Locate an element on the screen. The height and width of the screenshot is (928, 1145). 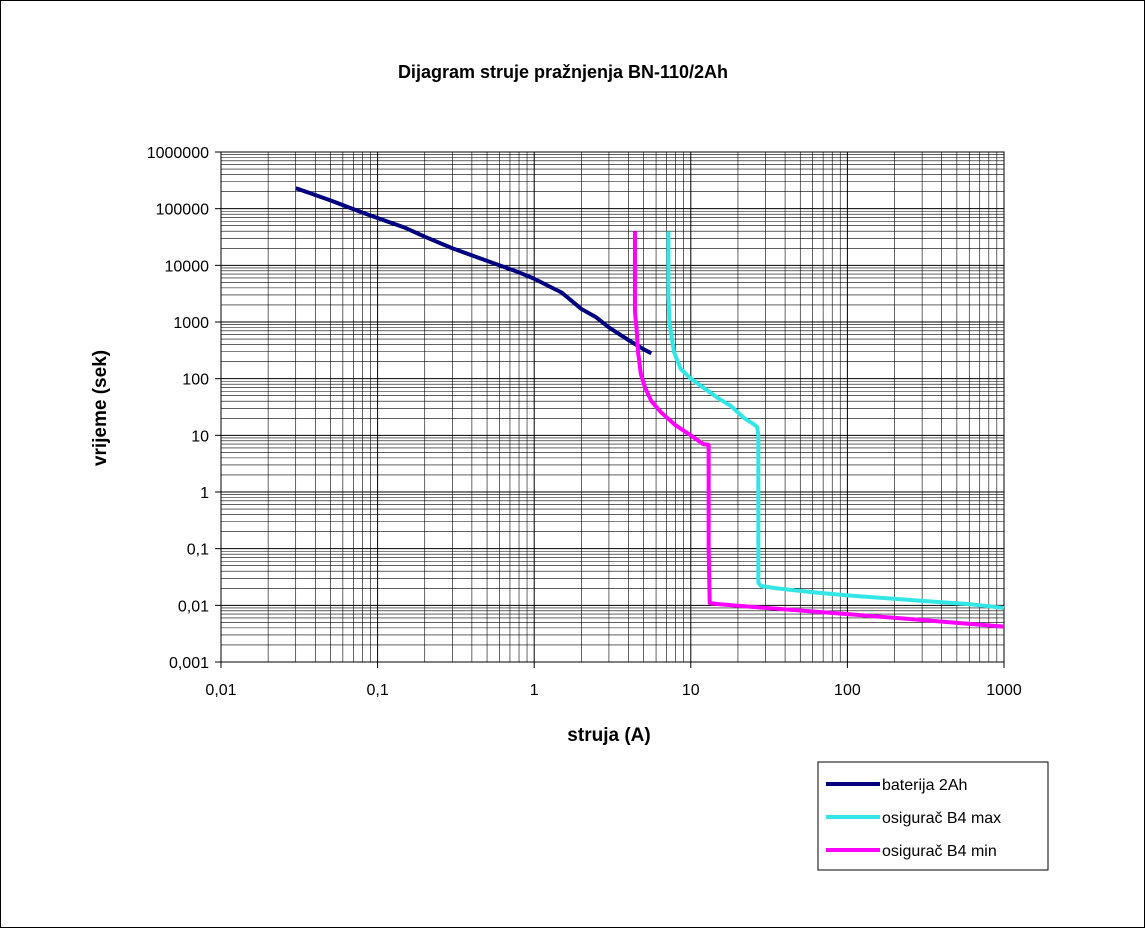
x-tick-label: 0,01 is located at coordinates (220, 690).